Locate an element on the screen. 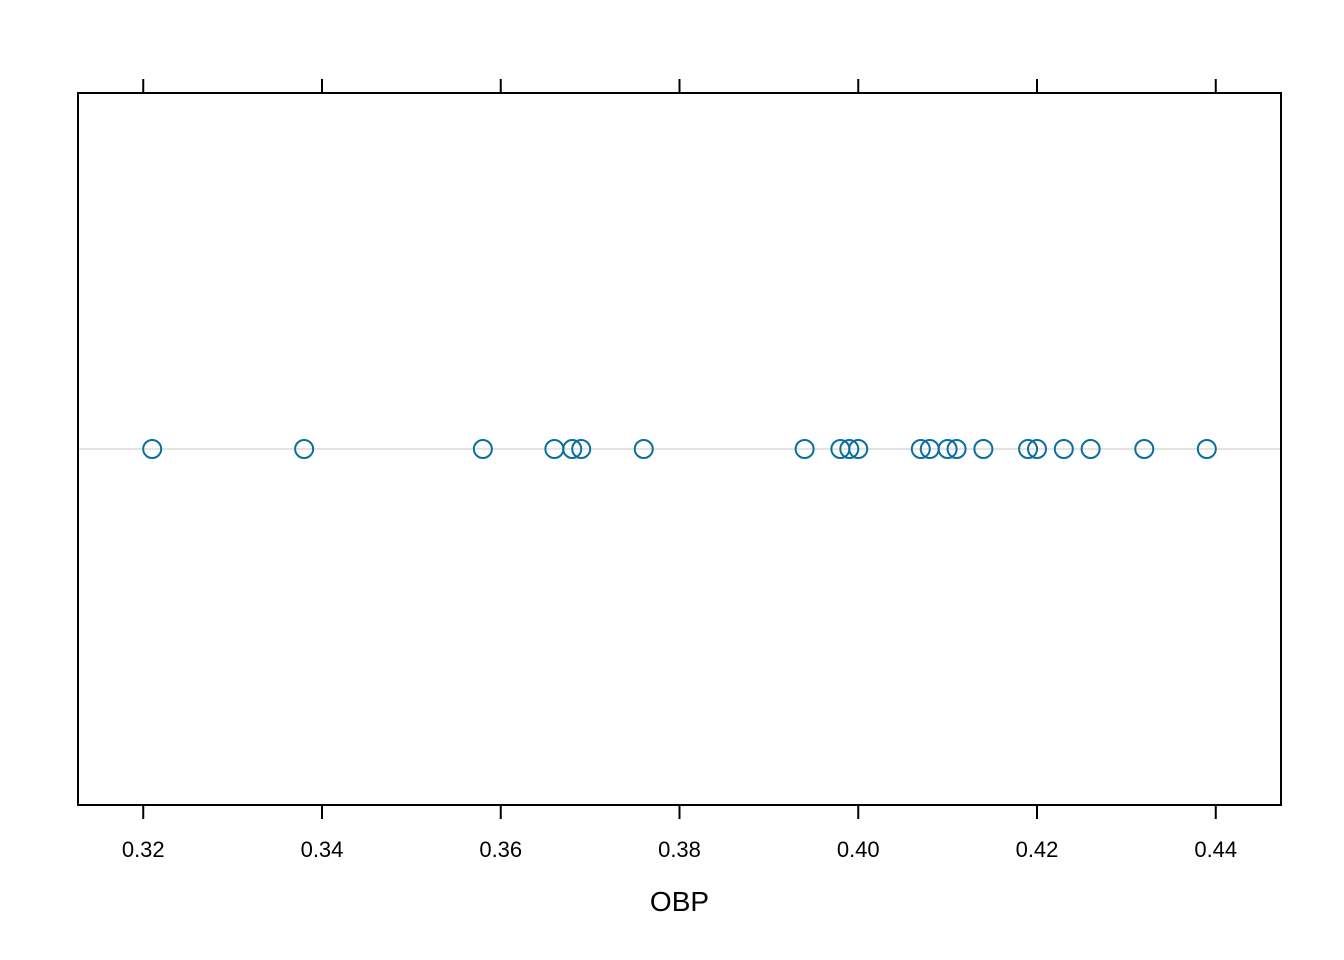 The height and width of the screenshot is (960, 1344). x-tick-label: 0.40 is located at coordinates (858, 849).